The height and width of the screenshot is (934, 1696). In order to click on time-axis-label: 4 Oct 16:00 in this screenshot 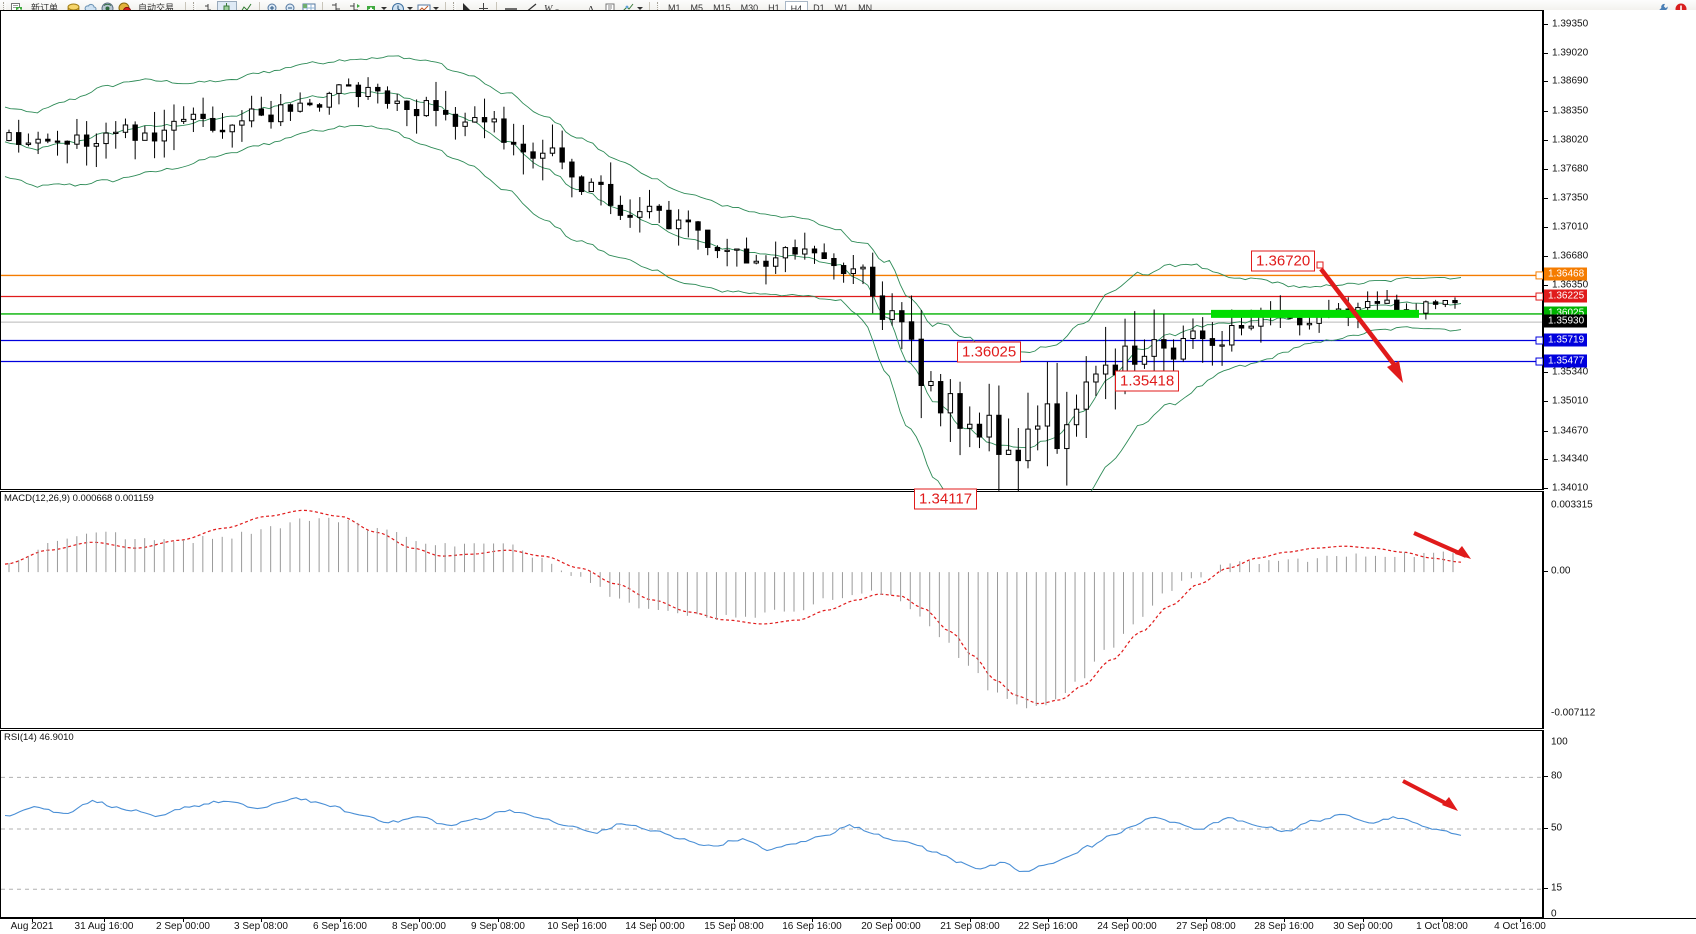, I will do `click(1520, 926)`.